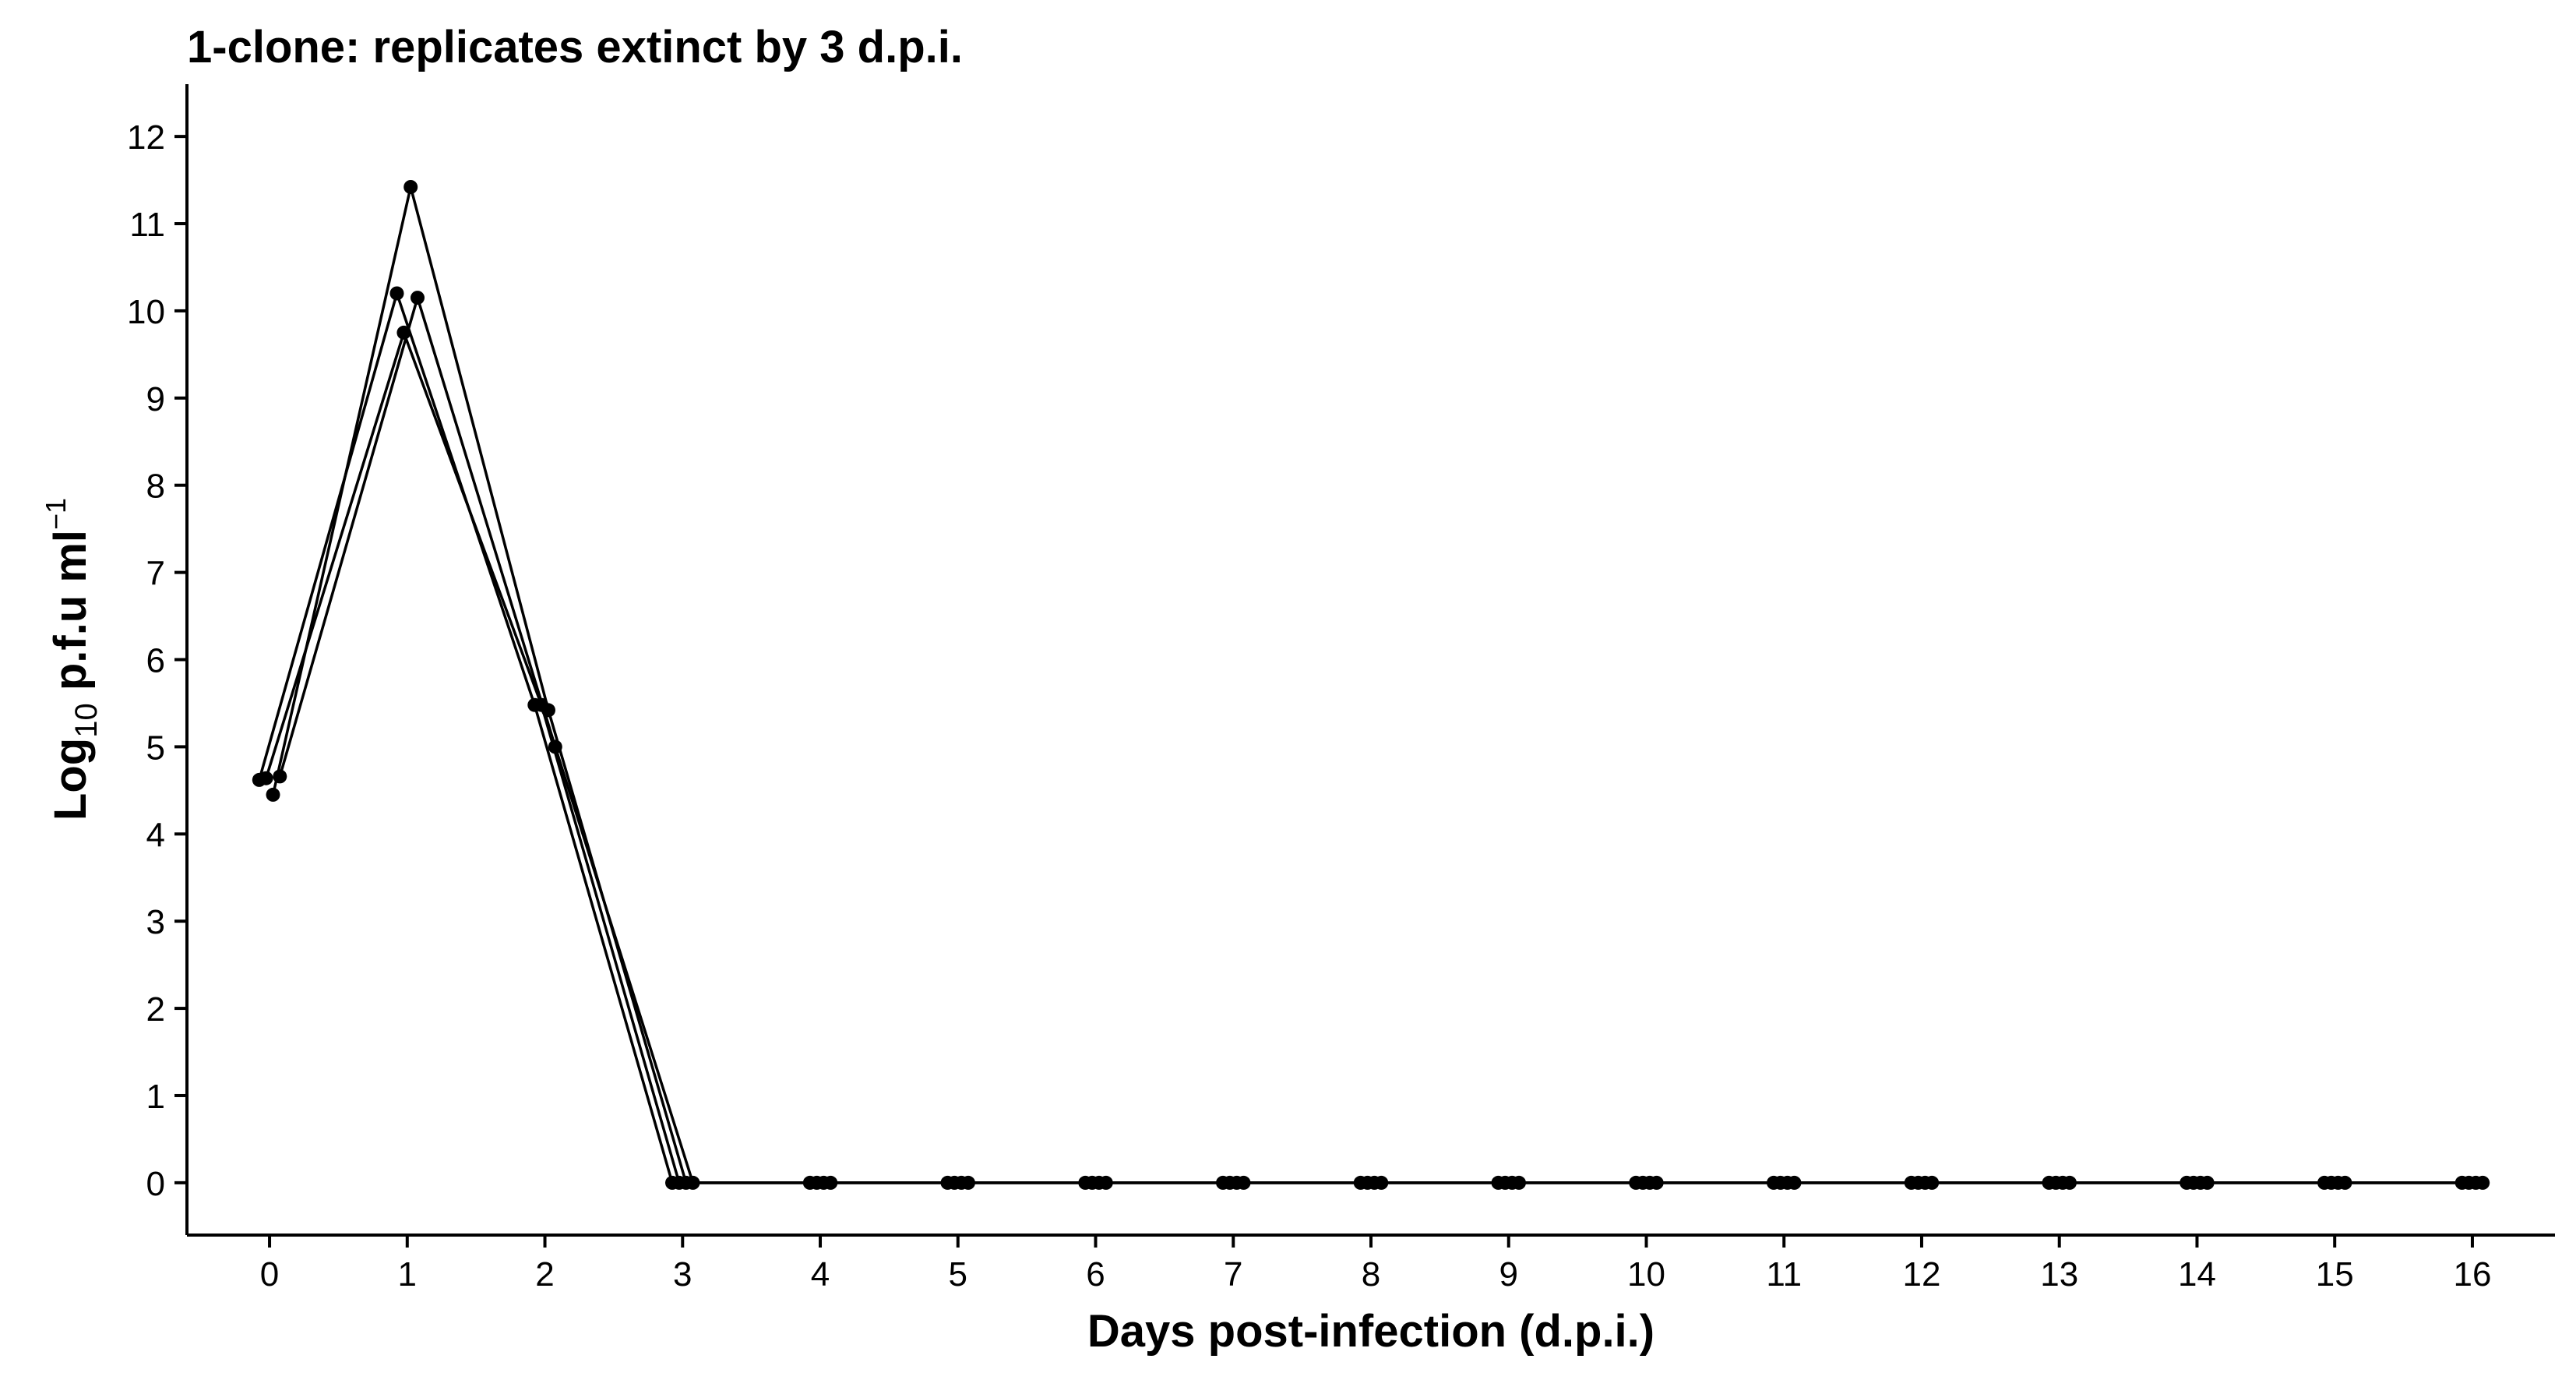 This screenshot has height=1380, width=2576. I want to click on y-tick-label: 4, so click(155, 835).